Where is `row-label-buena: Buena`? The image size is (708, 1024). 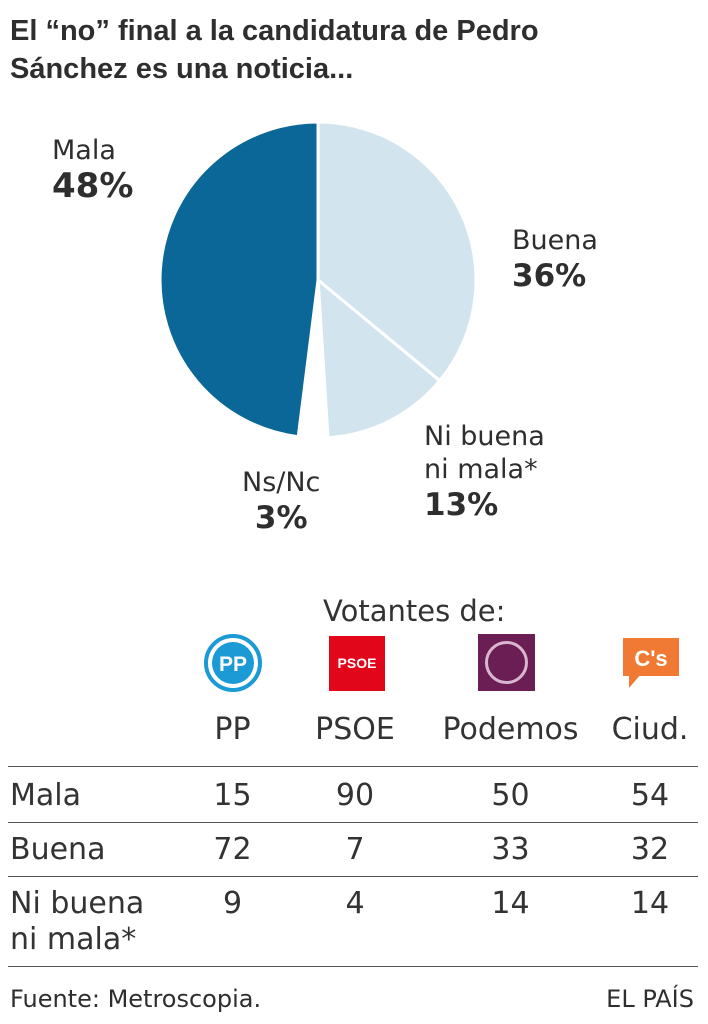
row-label-buena: Buena is located at coordinates (58, 849).